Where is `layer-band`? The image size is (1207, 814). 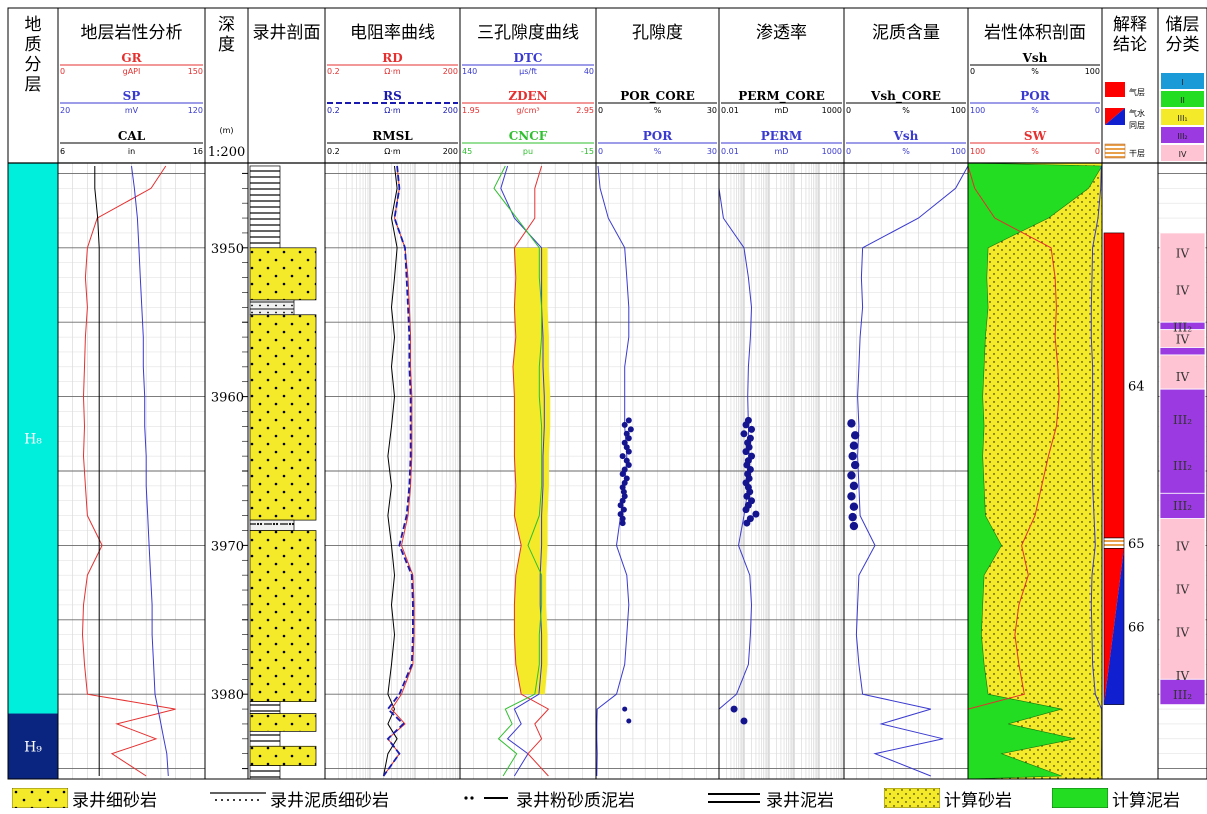 layer-band is located at coordinates (33, 746).